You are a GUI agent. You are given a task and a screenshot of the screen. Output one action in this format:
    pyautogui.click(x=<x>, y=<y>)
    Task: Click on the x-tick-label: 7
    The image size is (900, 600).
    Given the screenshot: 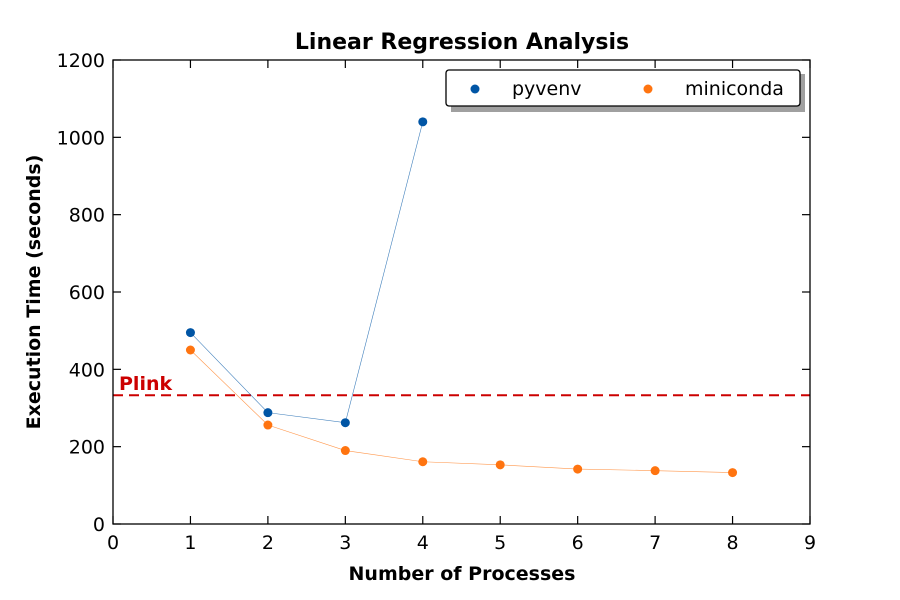 What is the action you would take?
    pyautogui.click(x=655, y=543)
    